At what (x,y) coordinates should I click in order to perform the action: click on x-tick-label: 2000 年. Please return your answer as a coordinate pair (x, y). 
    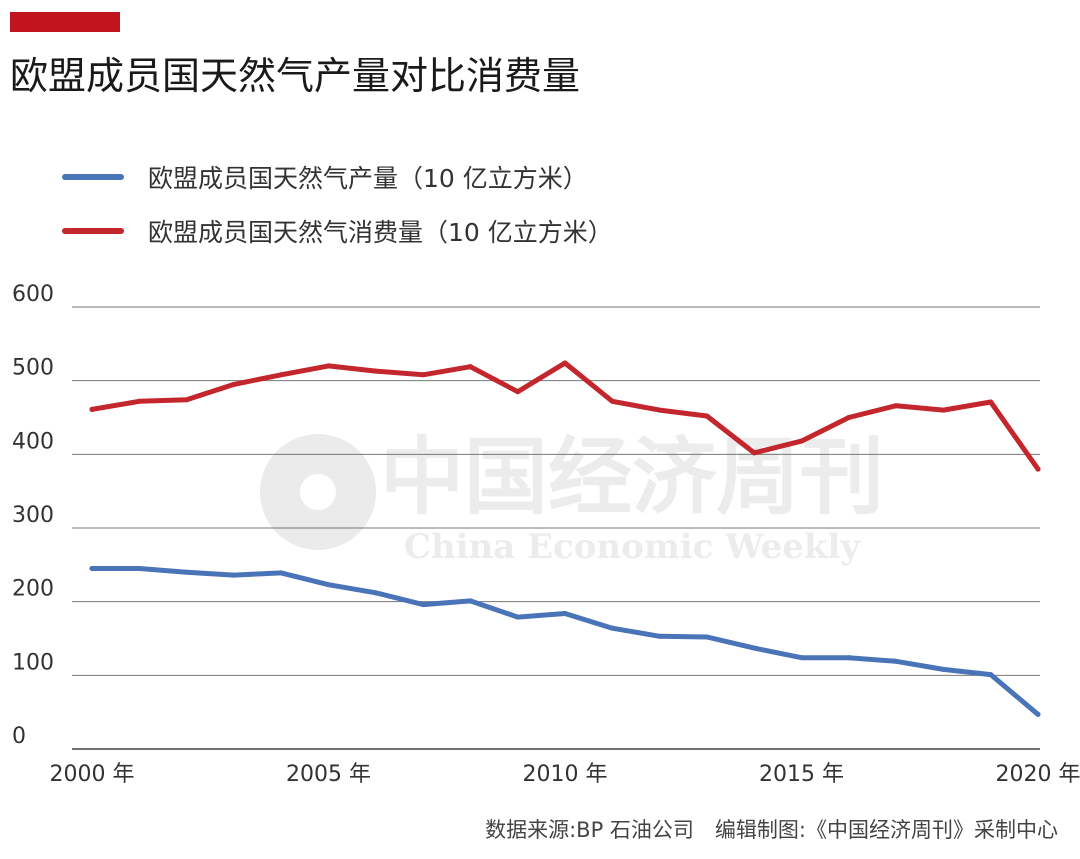
    Looking at the image, I should click on (92, 774).